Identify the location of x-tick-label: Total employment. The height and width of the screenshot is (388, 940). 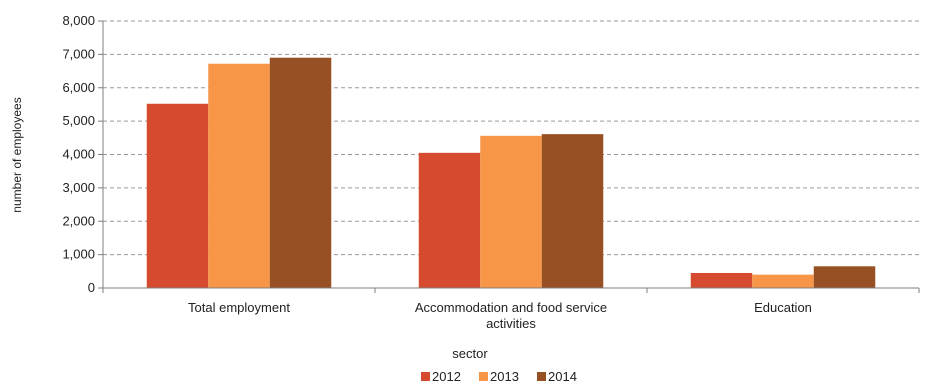
(239, 307).